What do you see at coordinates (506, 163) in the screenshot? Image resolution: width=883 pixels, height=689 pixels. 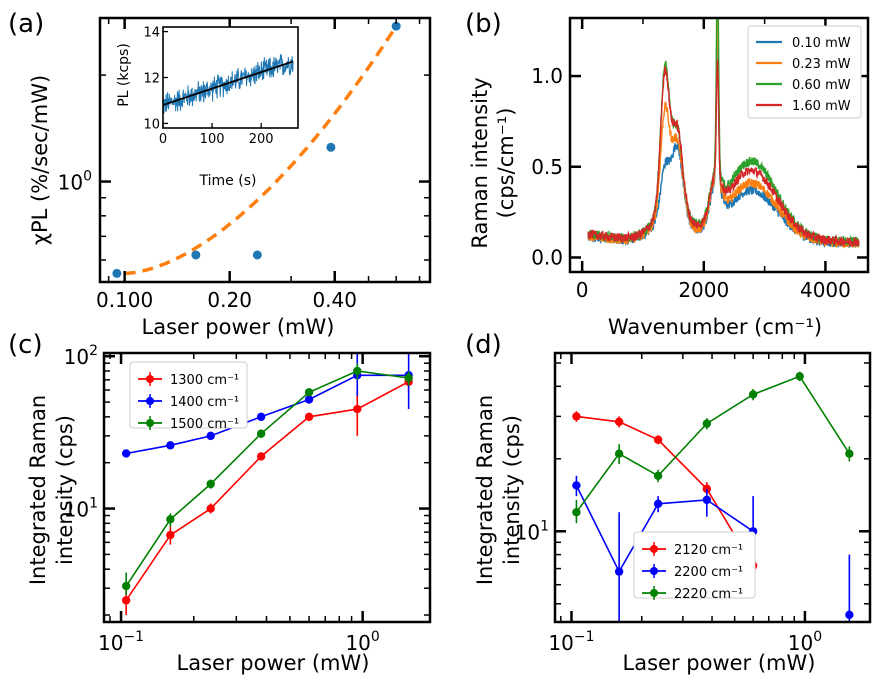 I see `ylabel-b-line2: (cps/cm⁻¹)` at bounding box center [506, 163].